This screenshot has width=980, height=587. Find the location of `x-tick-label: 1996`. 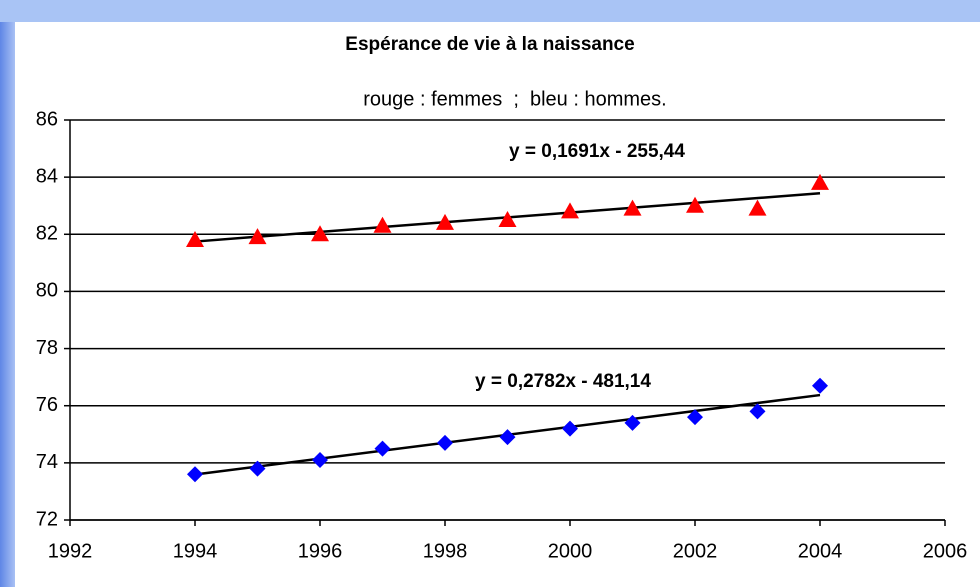

x-tick-label: 1996 is located at coordinates (320, 551).